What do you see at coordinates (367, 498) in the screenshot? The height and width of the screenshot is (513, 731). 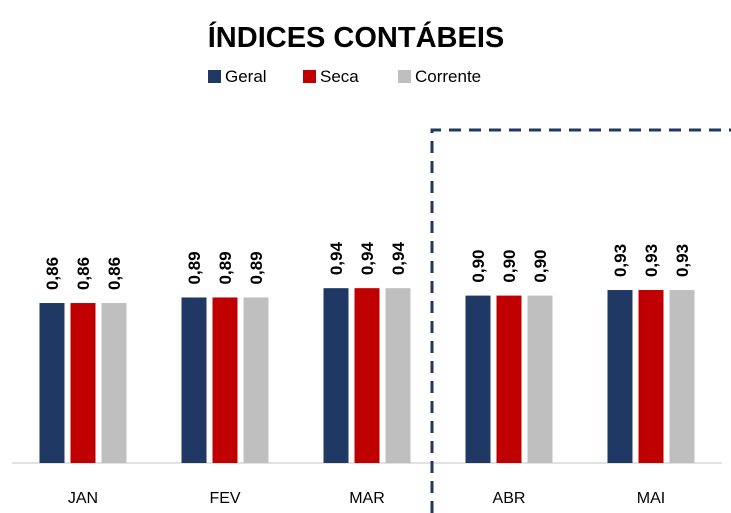 I see `x-tick-label: MAR` at bounding box center [367, 498].